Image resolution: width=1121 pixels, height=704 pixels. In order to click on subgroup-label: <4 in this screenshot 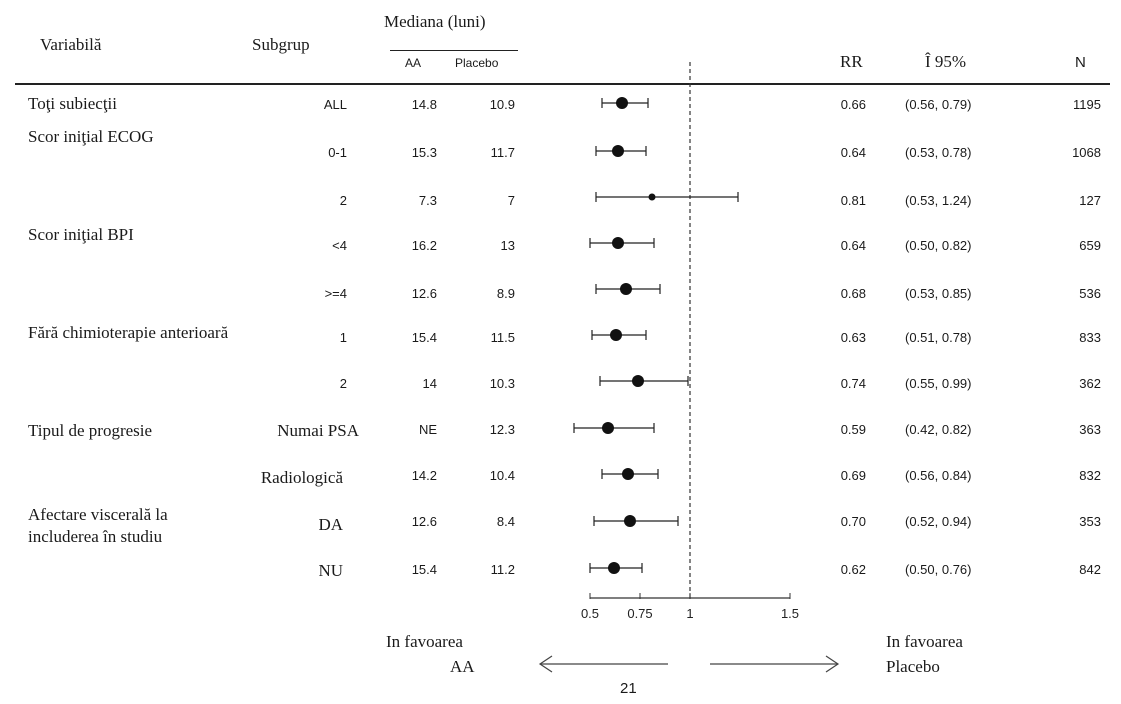, I will do `click(339, 245)`.